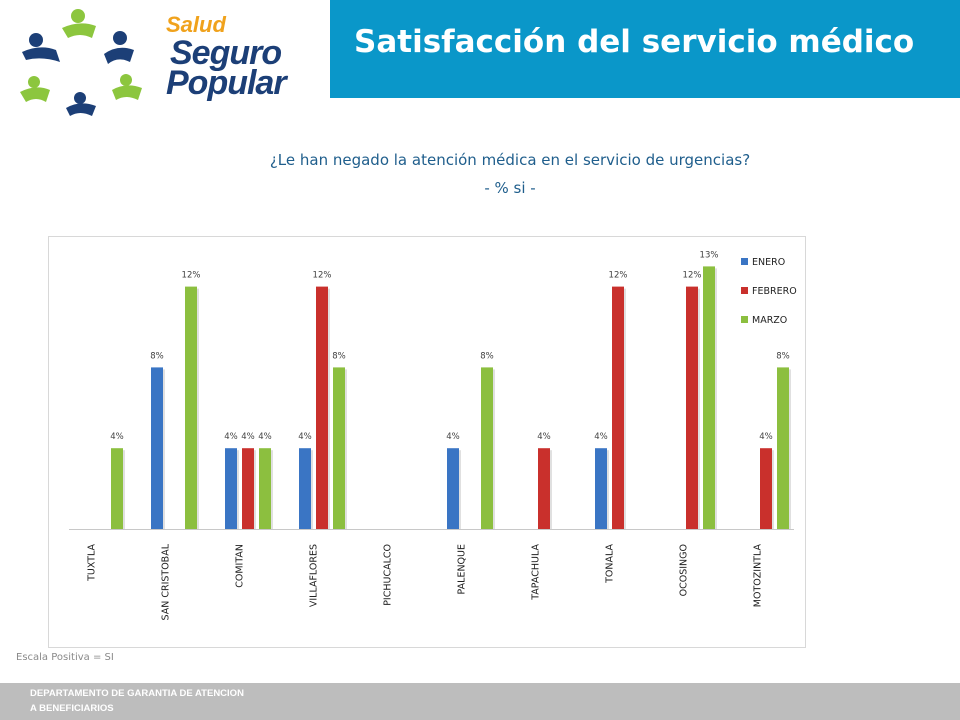 The width and height of the screenshot is (960, 720). I want to click on legend-label-febrero: FEBRERO, so click(774, 291).